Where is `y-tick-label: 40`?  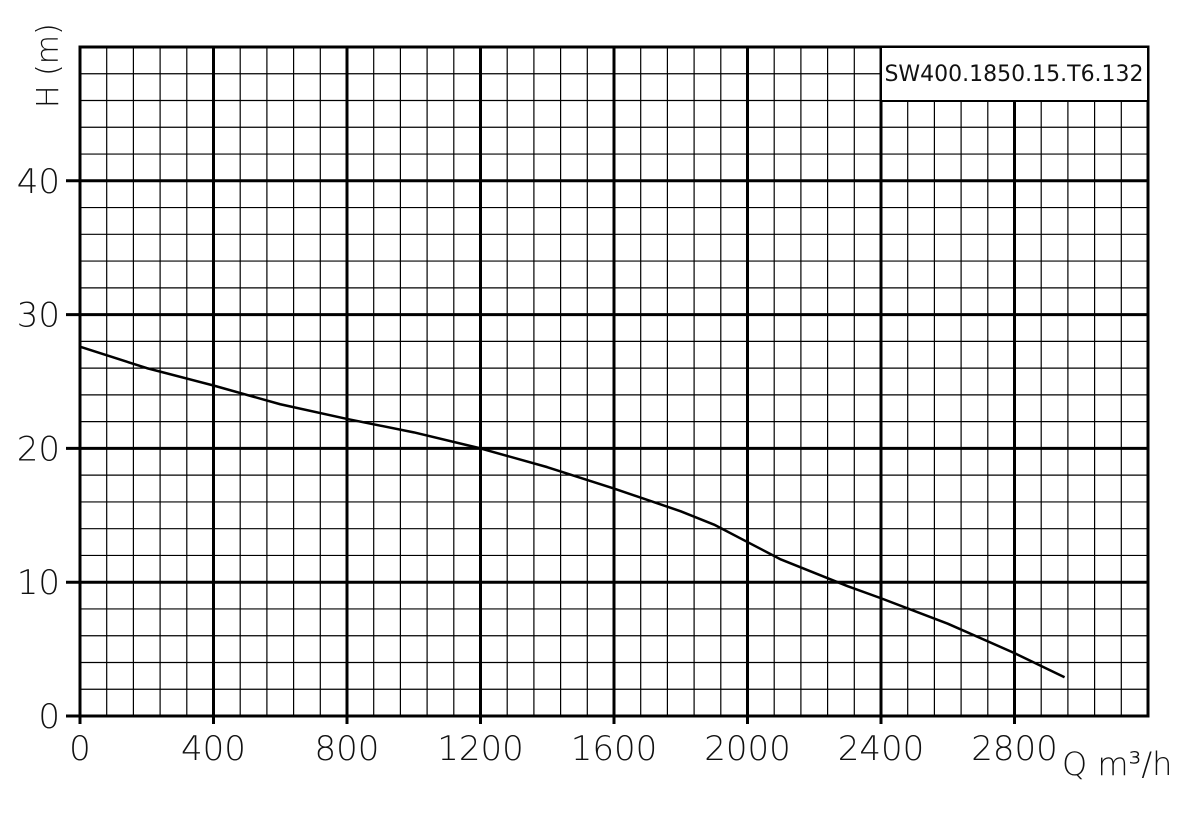
y-tick-label: 40 is located at coordinates (38, 182).